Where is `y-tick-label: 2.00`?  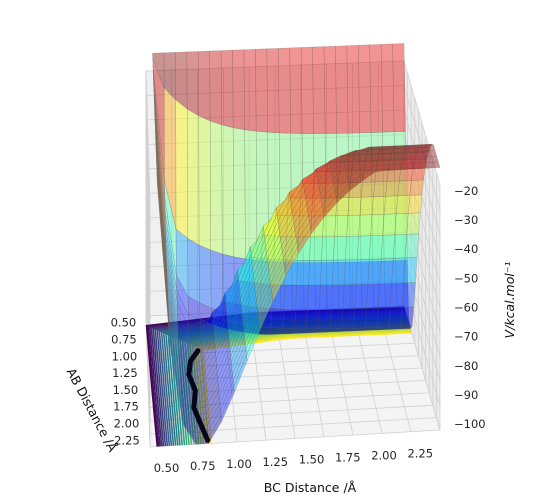
y-tick-label: 2.00 is located at coordinates (127, 423).